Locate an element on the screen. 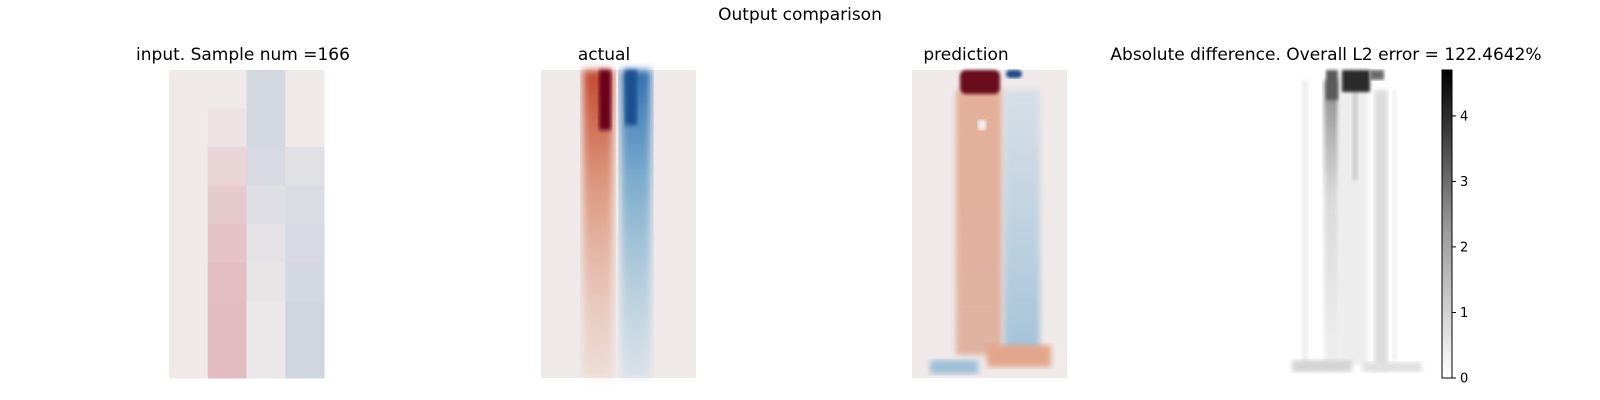 The width and height of the screenshot is (1600, 400). prediction-positive-peak is located at coordinates (980, 82).